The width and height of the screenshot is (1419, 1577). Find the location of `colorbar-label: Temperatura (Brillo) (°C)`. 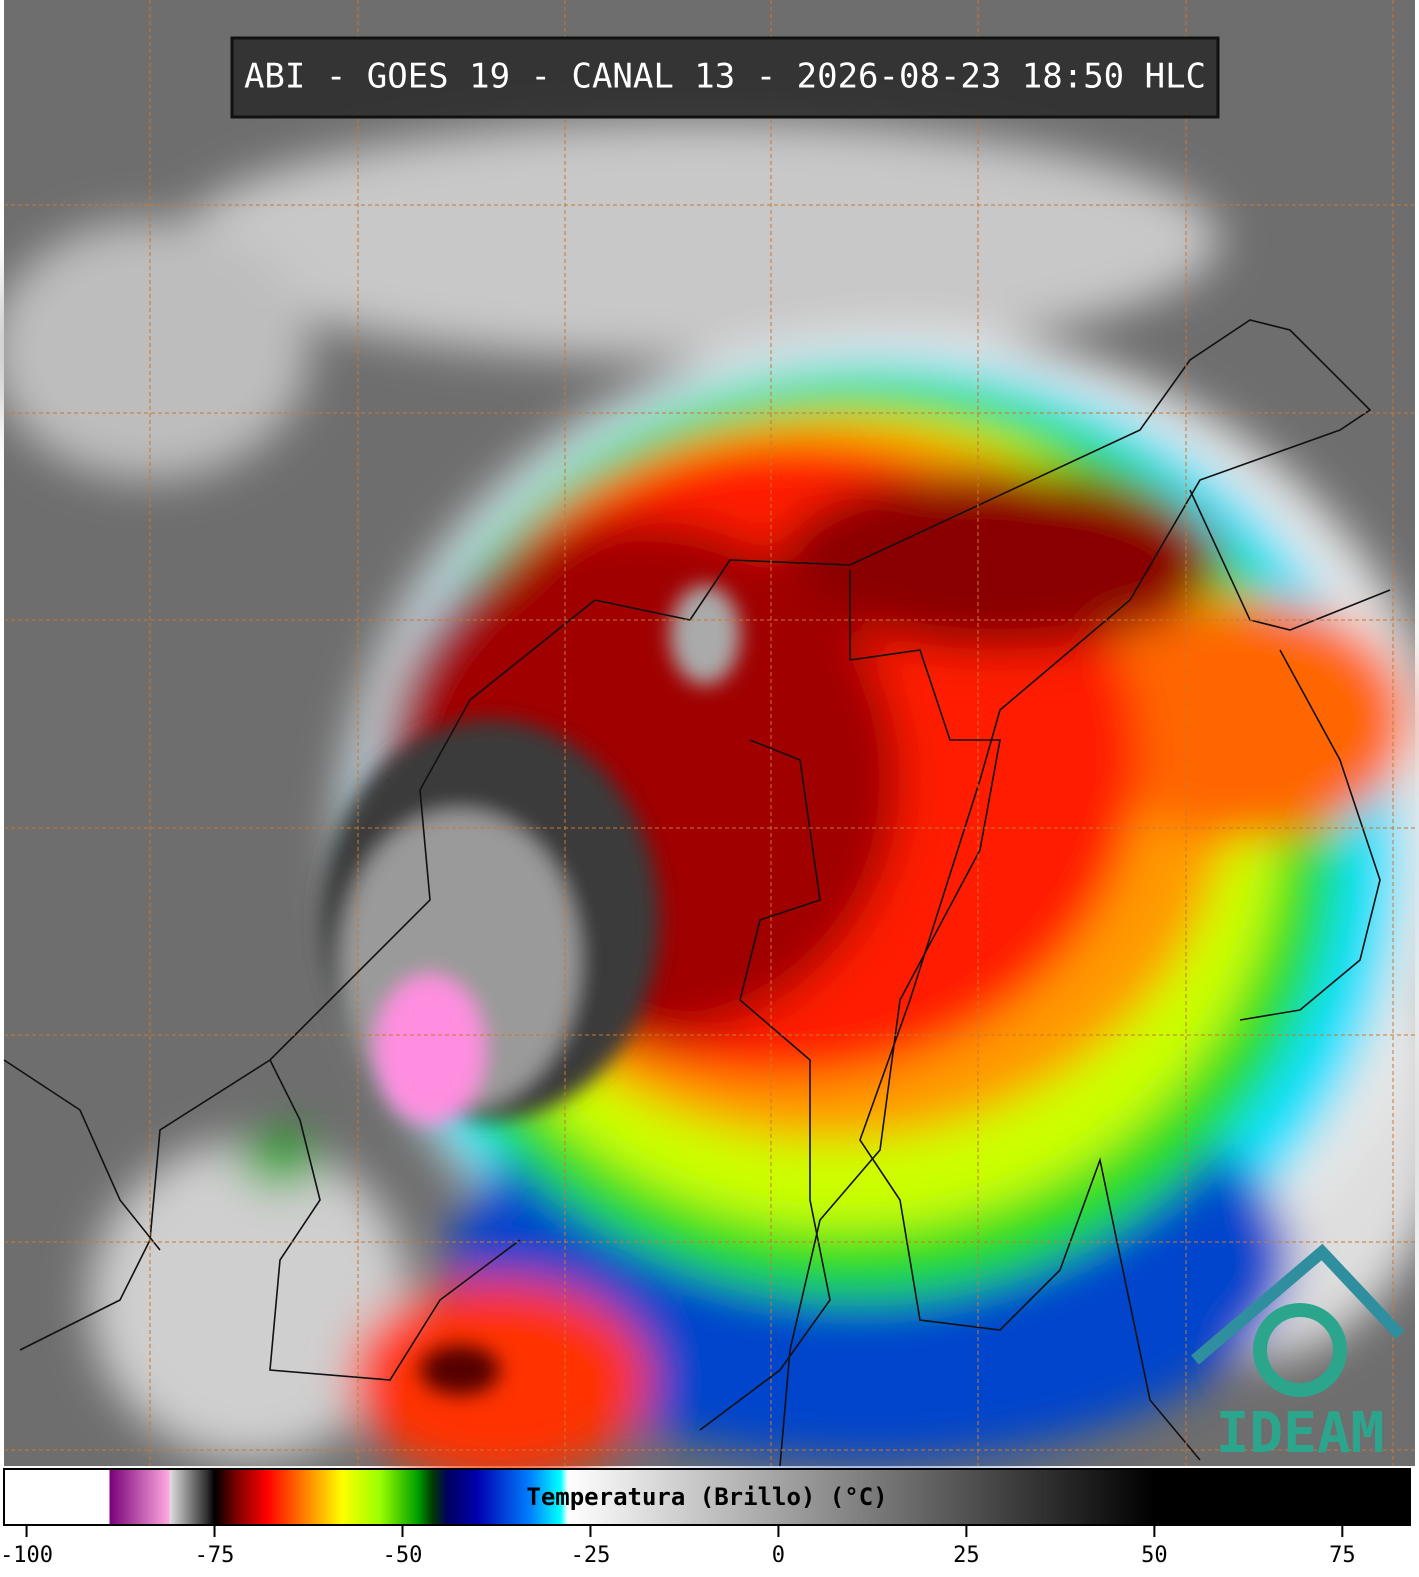

colorbar-label: Temperatura (Brillo) (°C) is located at coordinates (706, 1497).